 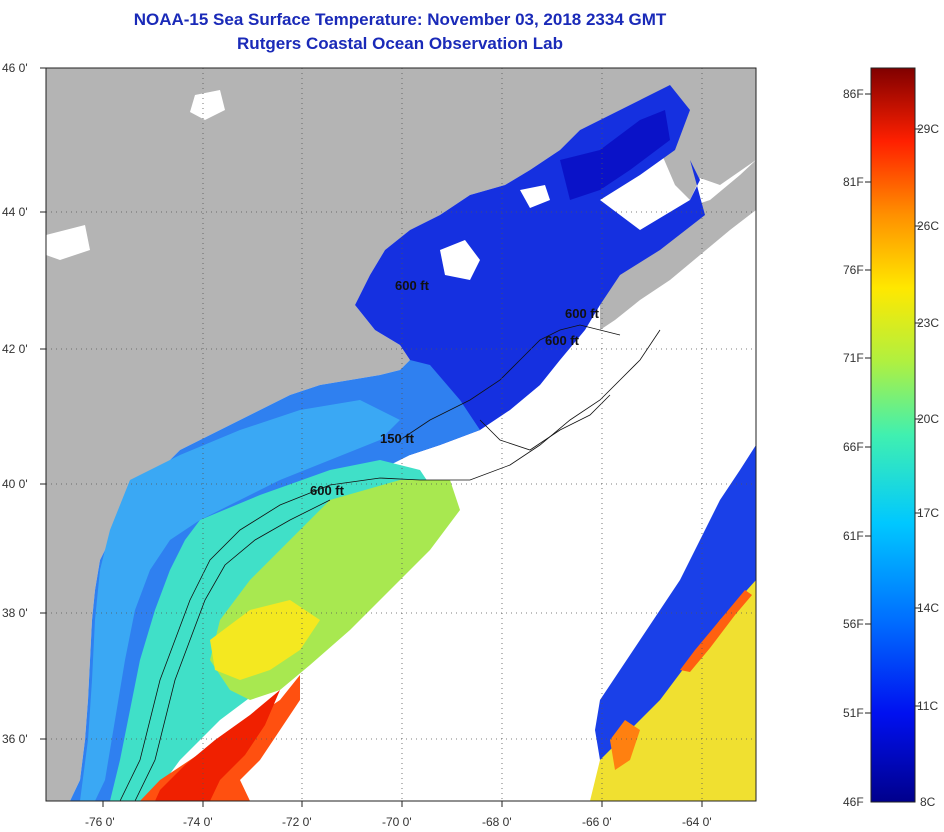 I want to click on colorbar-c-label: 20C, so click(x=928, y=419).